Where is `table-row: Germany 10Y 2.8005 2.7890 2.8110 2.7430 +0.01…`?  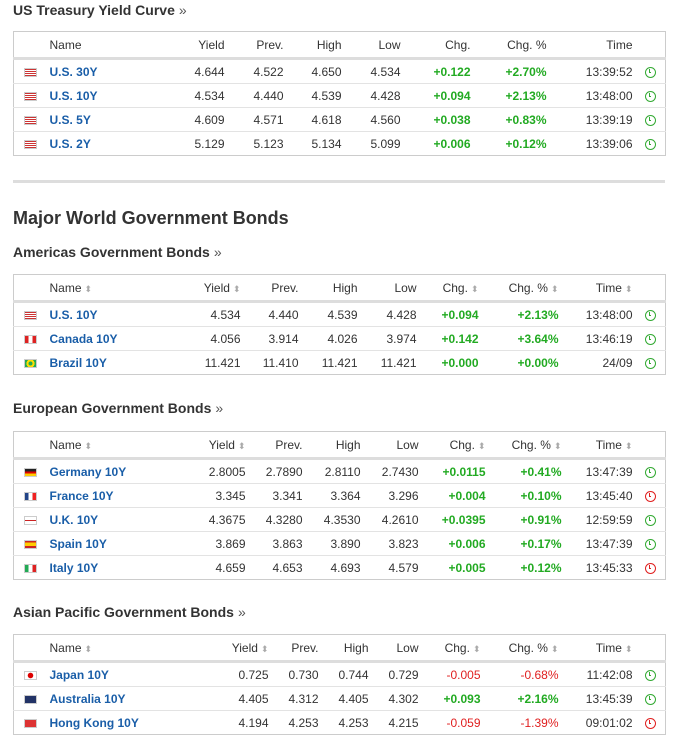
table-row: Germany 10Y 2.8005 2.7890 2.8110 2.7430 +0.01… is located at coordinates (339, 471).